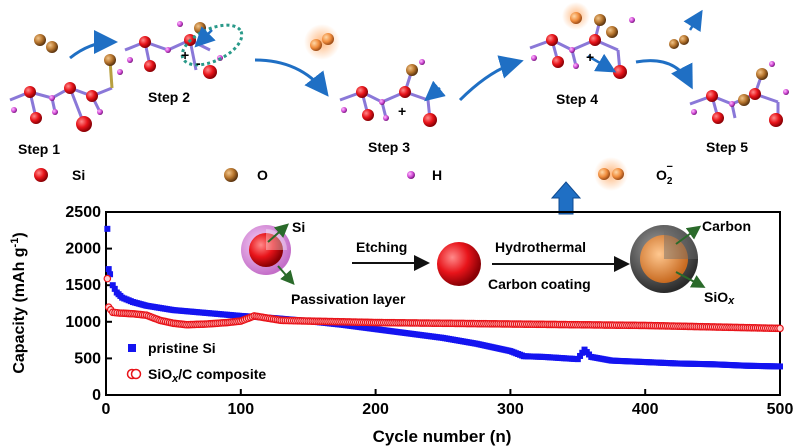 This screenshot has width=800, height=448. Describe the element at coordinates (41, 175) in the screenshot. I see `legend-si-swatch` at that location.